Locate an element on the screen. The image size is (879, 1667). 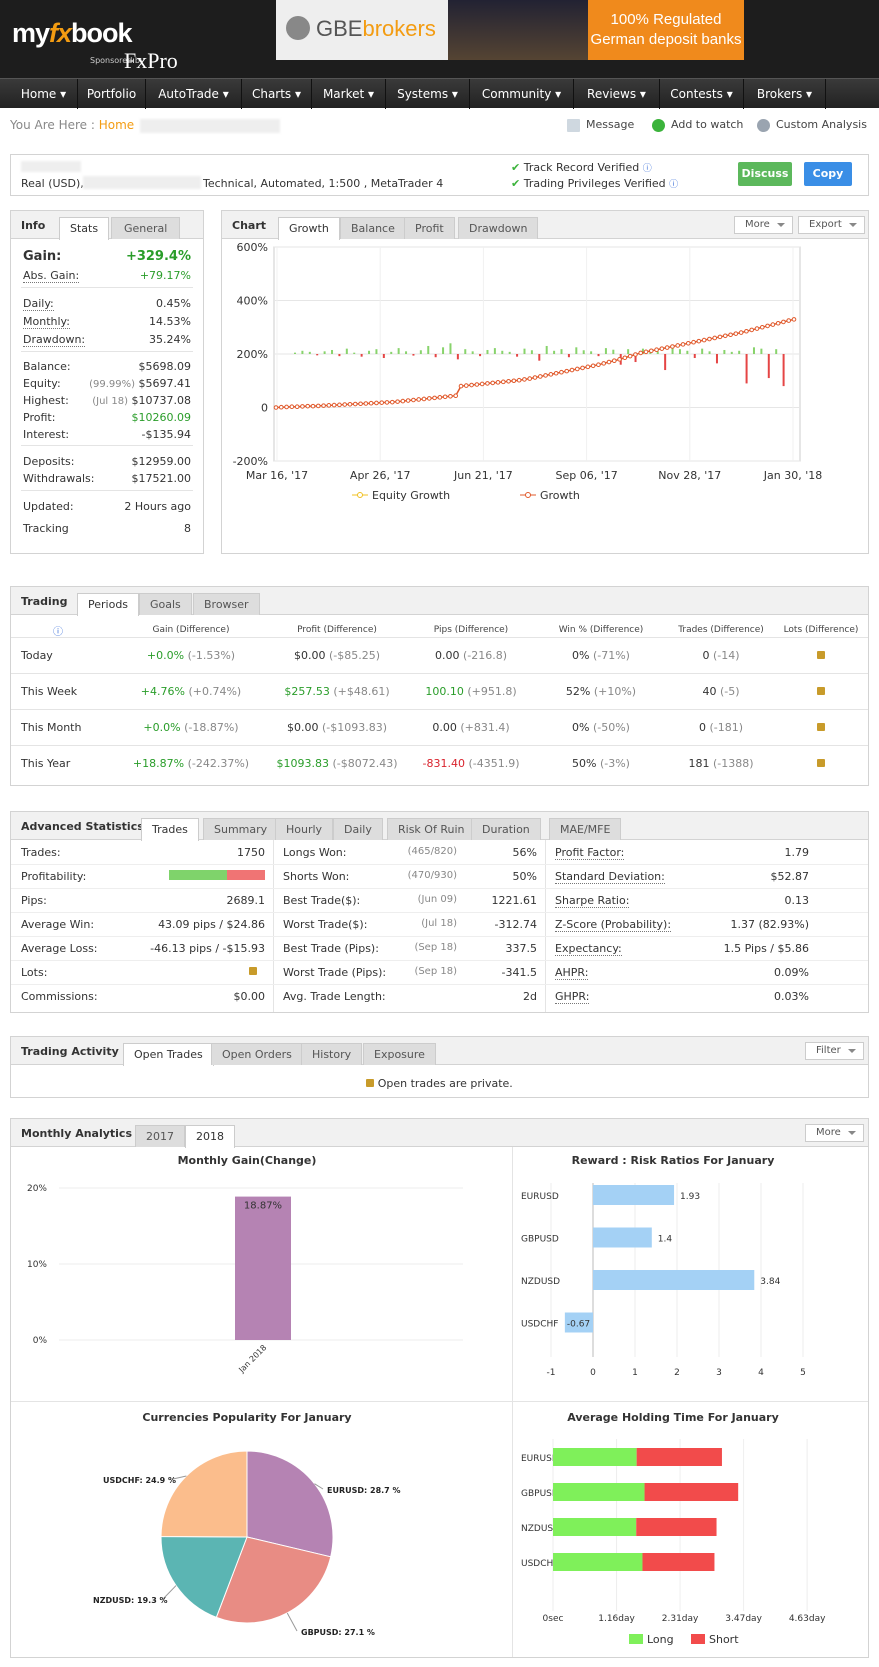
tab-exposure: Exposure is located at coordinates (399, 1054).